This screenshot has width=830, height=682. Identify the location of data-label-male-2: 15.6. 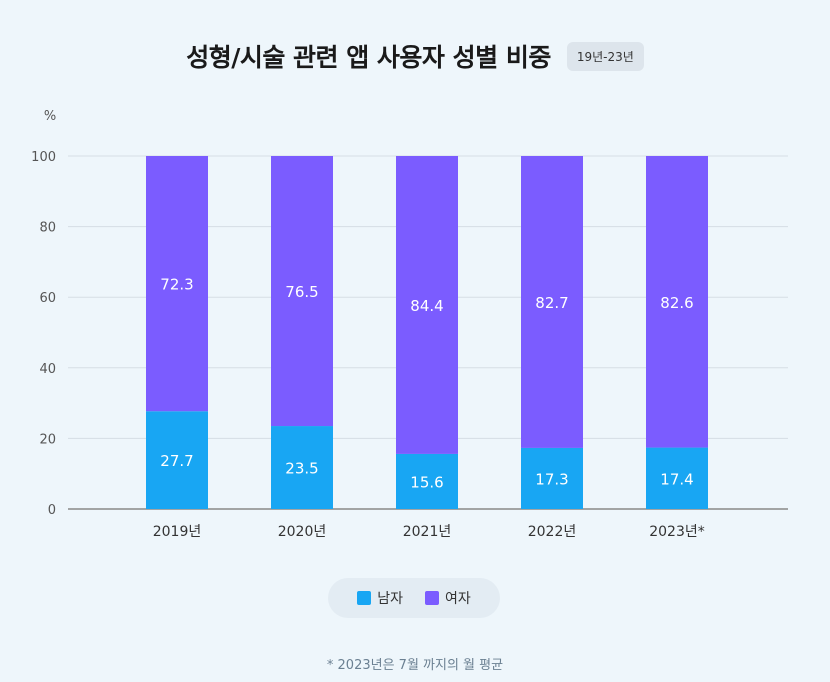
(426, 482).